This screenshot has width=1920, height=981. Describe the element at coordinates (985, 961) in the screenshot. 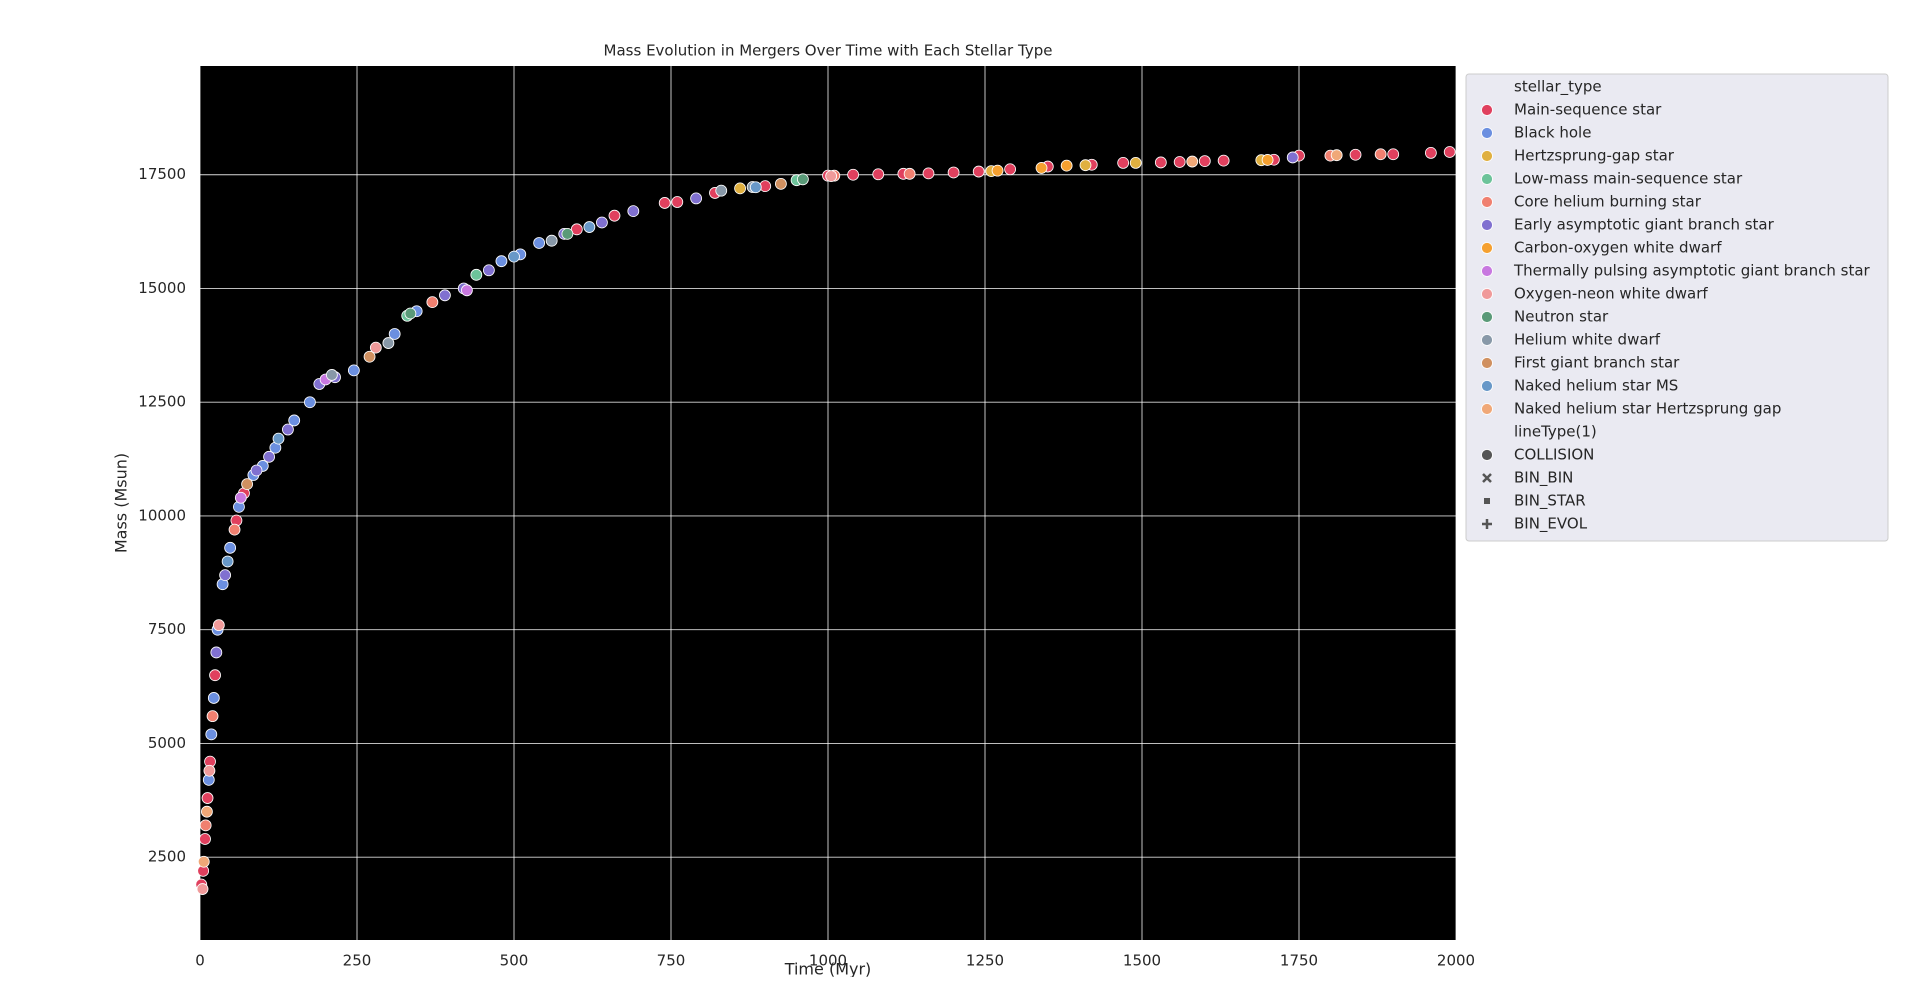

I see `x-tick-label: 1250` at that location.